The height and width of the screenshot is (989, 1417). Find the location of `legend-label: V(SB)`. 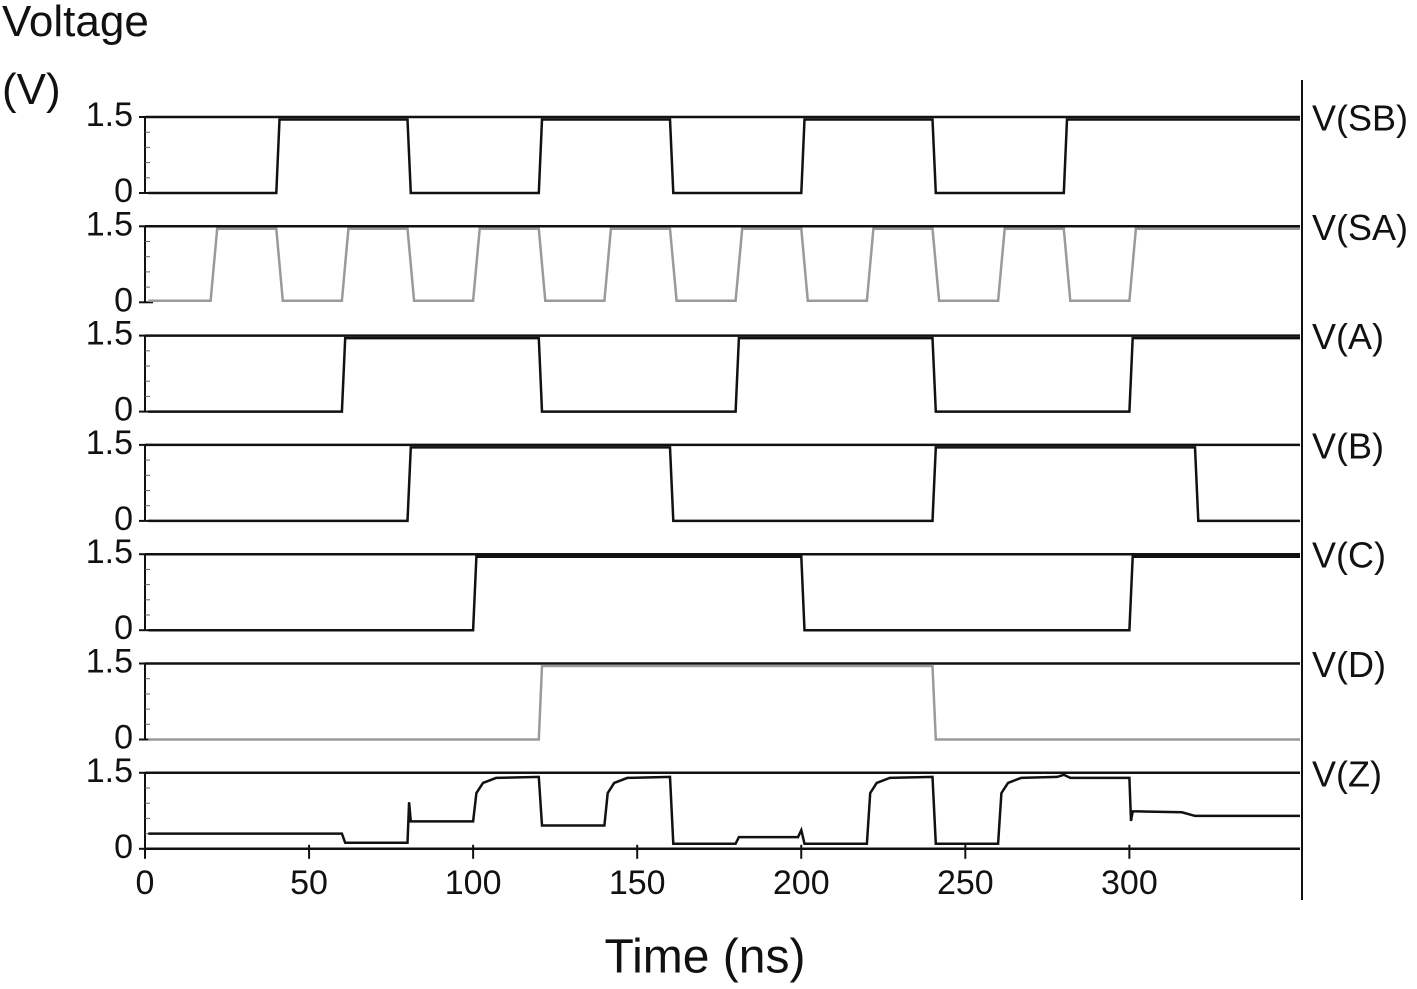

legend-label: V(SB) is located at coordinates (1360, 118).